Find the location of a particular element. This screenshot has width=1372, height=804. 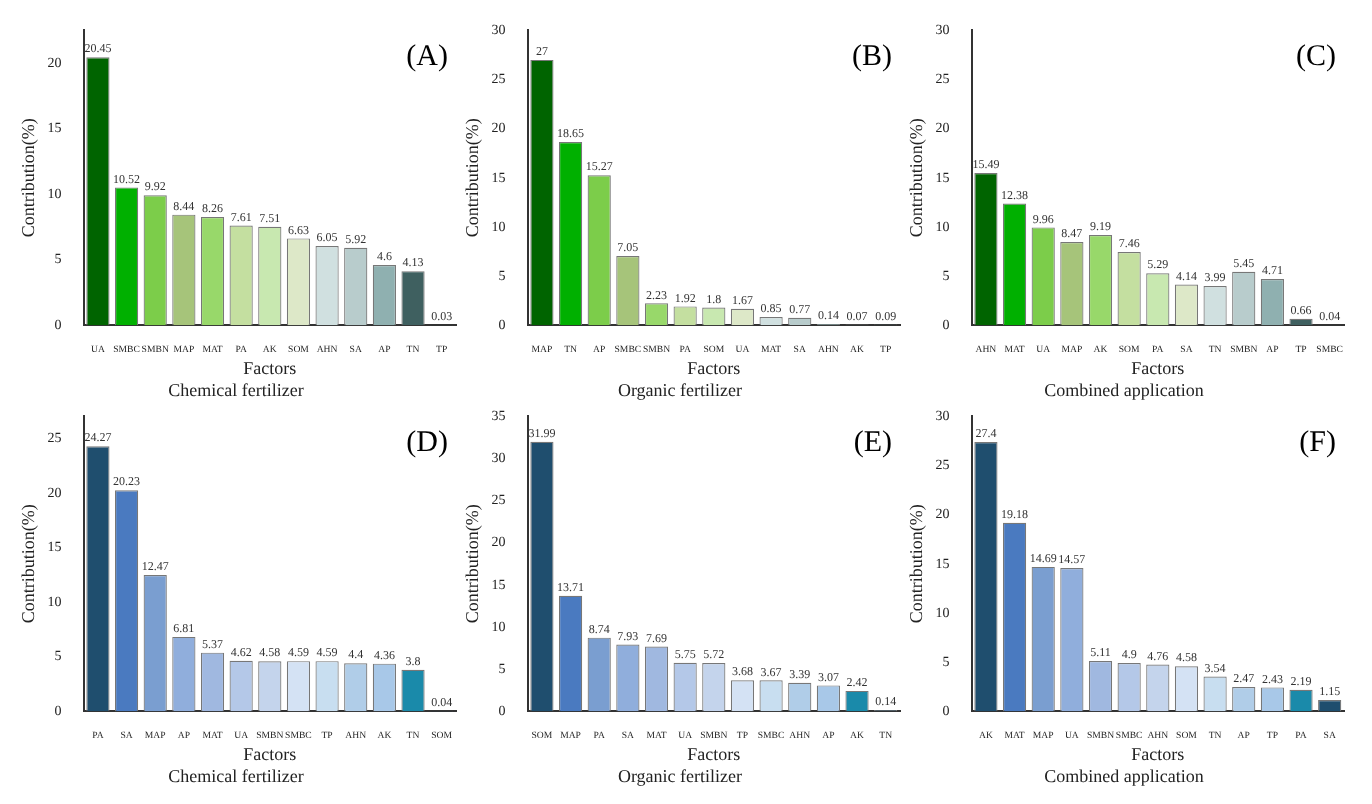

chart-title: (F) is located at coordinates (1317, 443).